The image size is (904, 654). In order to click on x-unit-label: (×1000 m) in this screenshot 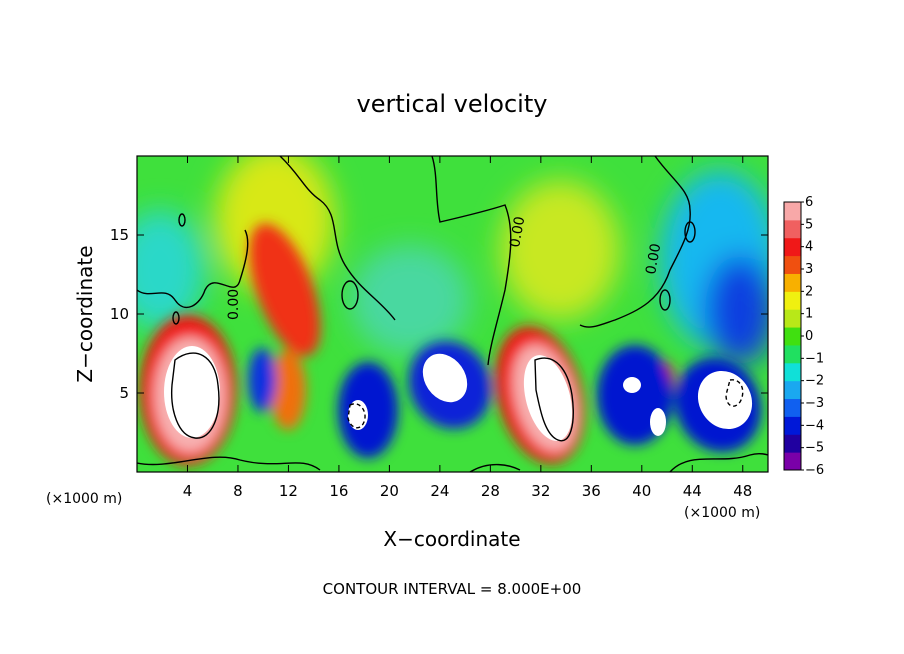, I will do `click(722, 513)`.